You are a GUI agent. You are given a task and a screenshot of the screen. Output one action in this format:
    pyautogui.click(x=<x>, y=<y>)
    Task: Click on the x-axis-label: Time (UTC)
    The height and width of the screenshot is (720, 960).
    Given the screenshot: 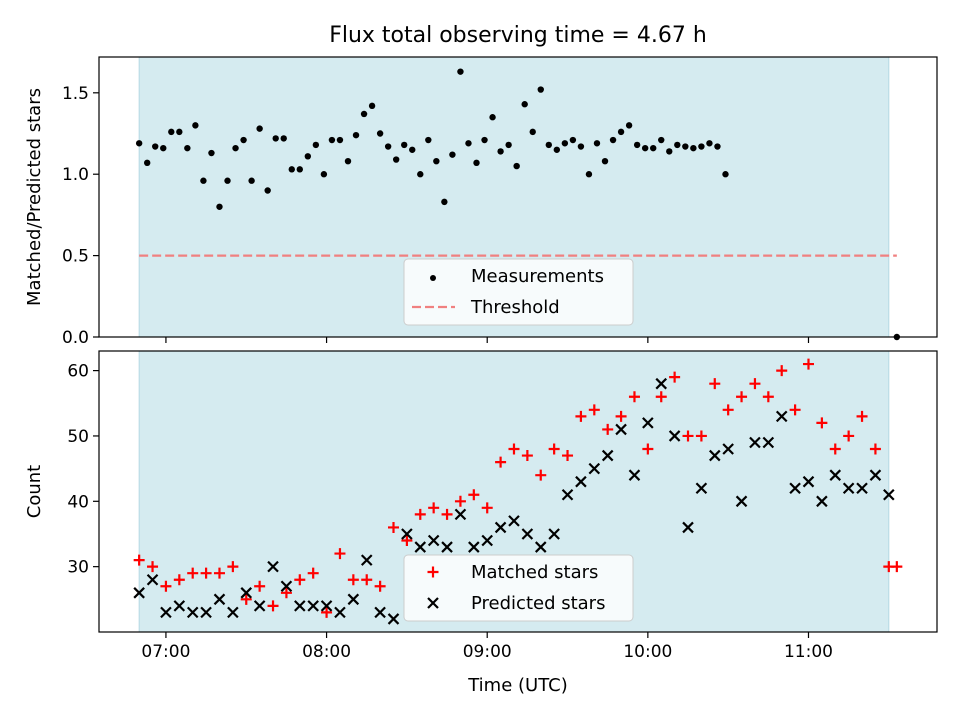 What is the action you would take?
    pyautogui.click(x=517, y=685)
    